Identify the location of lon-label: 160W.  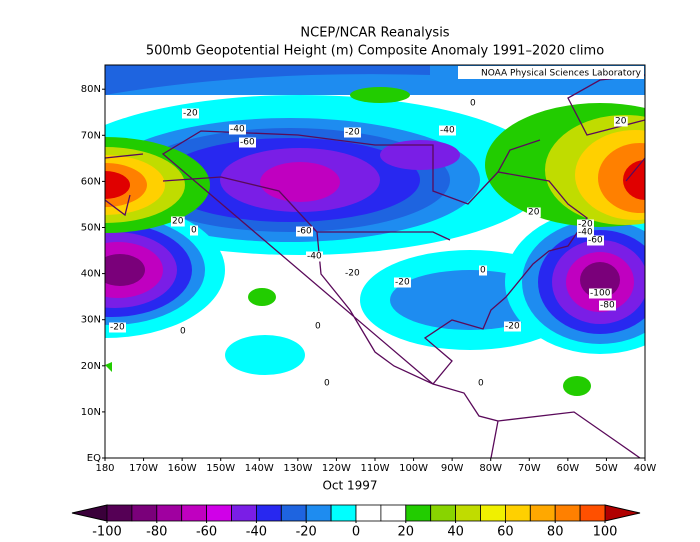
(182, 468).